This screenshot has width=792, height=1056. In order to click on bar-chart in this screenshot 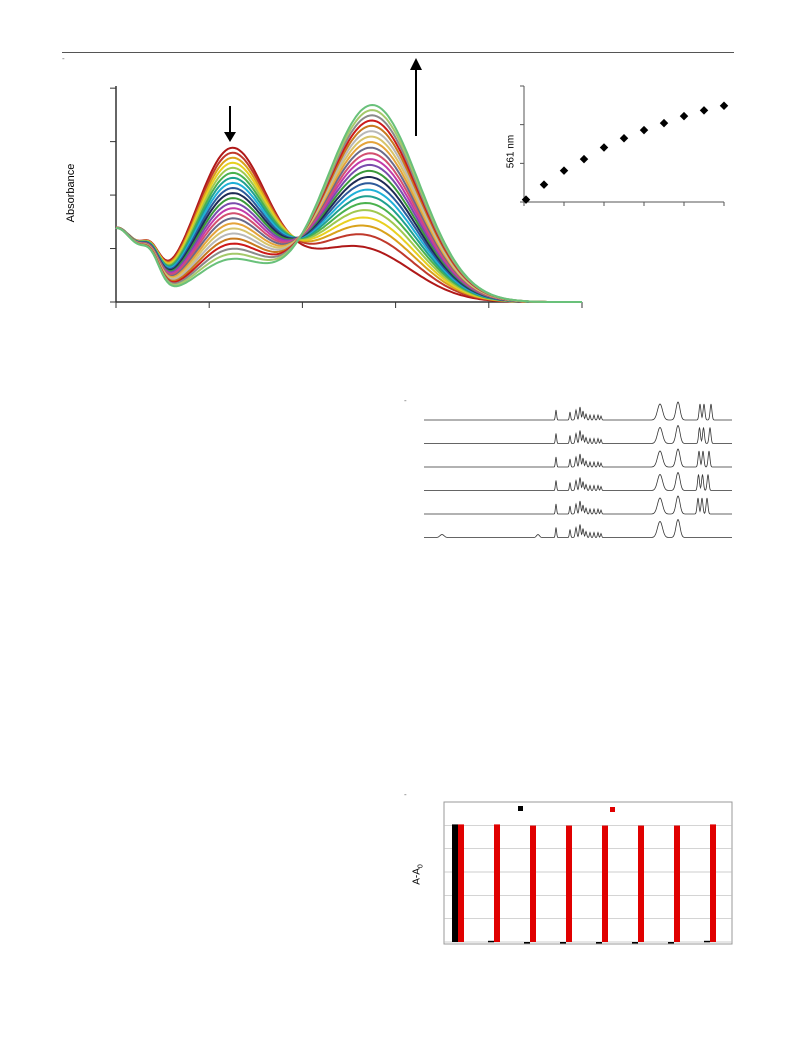, I will do `click(588, 873)`.